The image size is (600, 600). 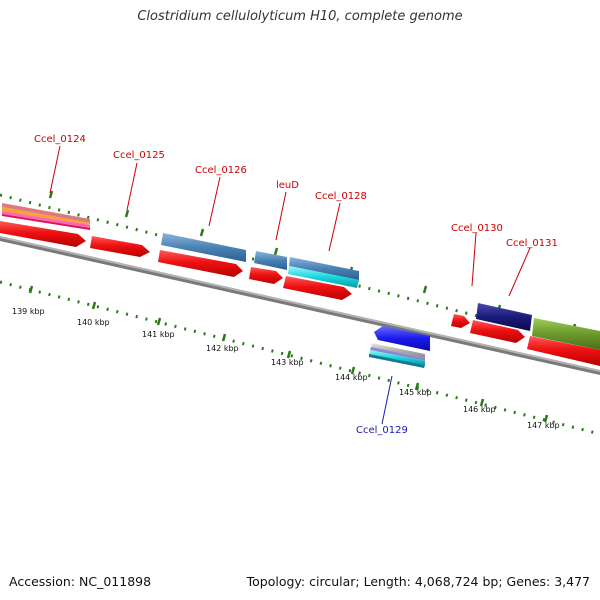 What do you see at coordinates (380, 291) in the screenshot?
I see `feature-bars` at bounding box center [380, 291].